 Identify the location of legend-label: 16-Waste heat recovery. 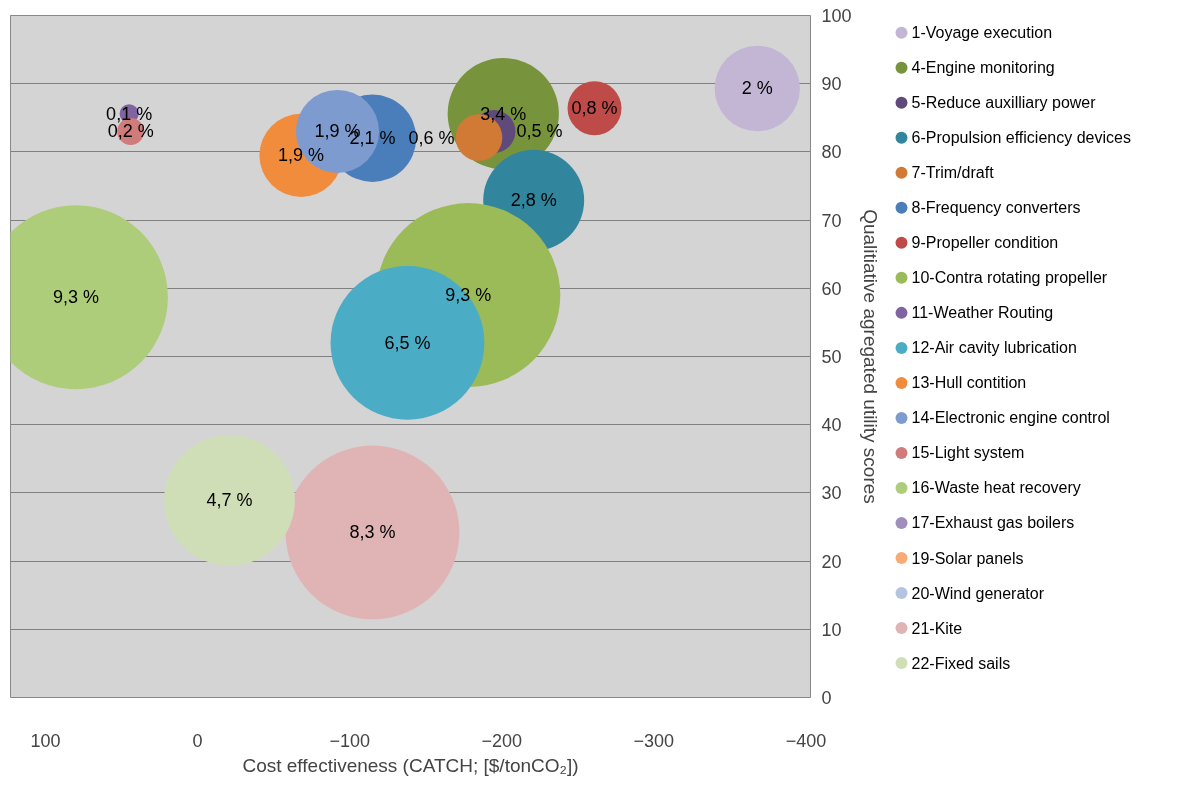
(996, 488).